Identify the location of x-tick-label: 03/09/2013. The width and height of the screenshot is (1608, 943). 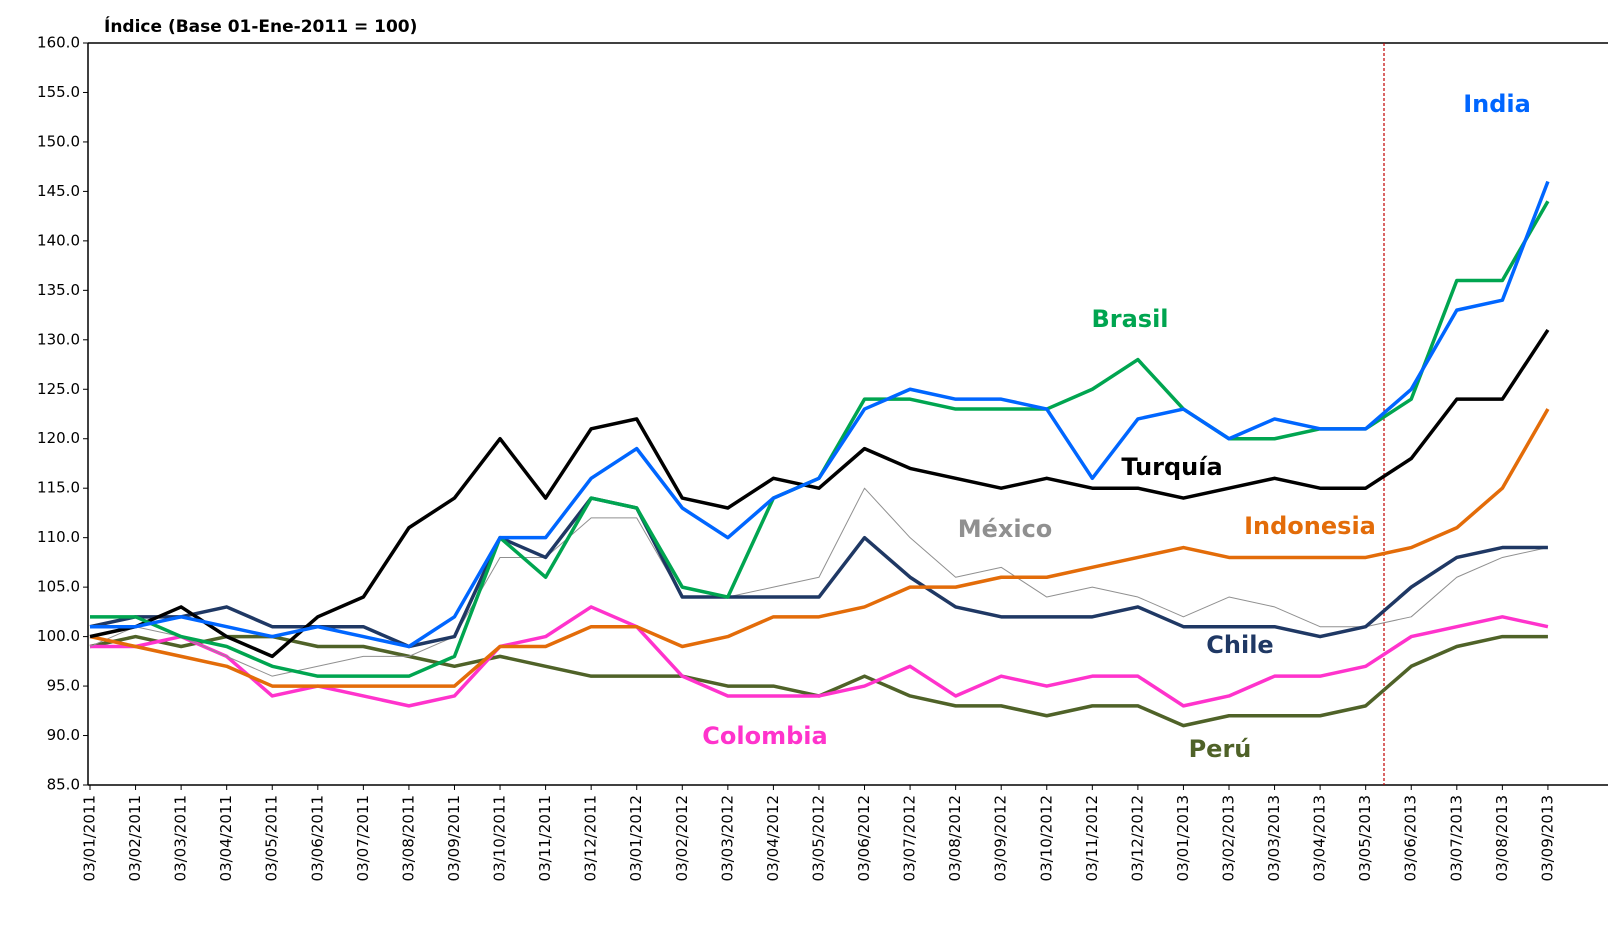
(1547, 838).